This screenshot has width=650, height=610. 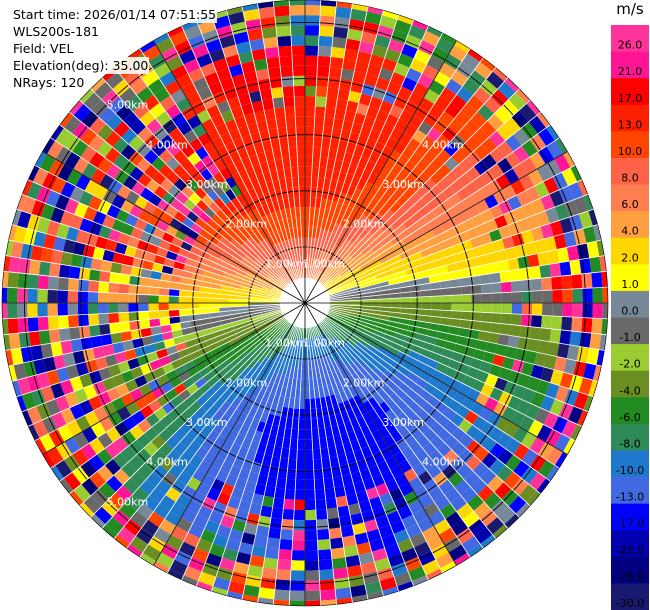 What do you see at coordinates (630, 65) in the screenshot?
I see `colorbar-swatch` at bounding box center [630, 65].